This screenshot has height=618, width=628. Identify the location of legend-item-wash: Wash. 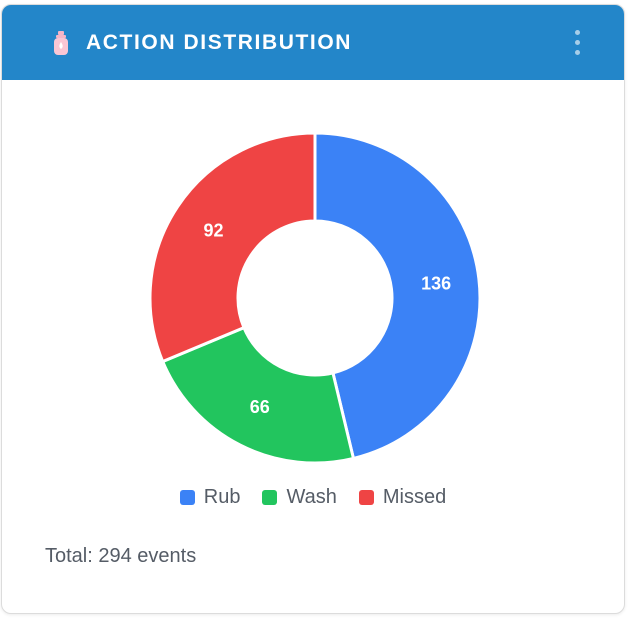
(299, 497).